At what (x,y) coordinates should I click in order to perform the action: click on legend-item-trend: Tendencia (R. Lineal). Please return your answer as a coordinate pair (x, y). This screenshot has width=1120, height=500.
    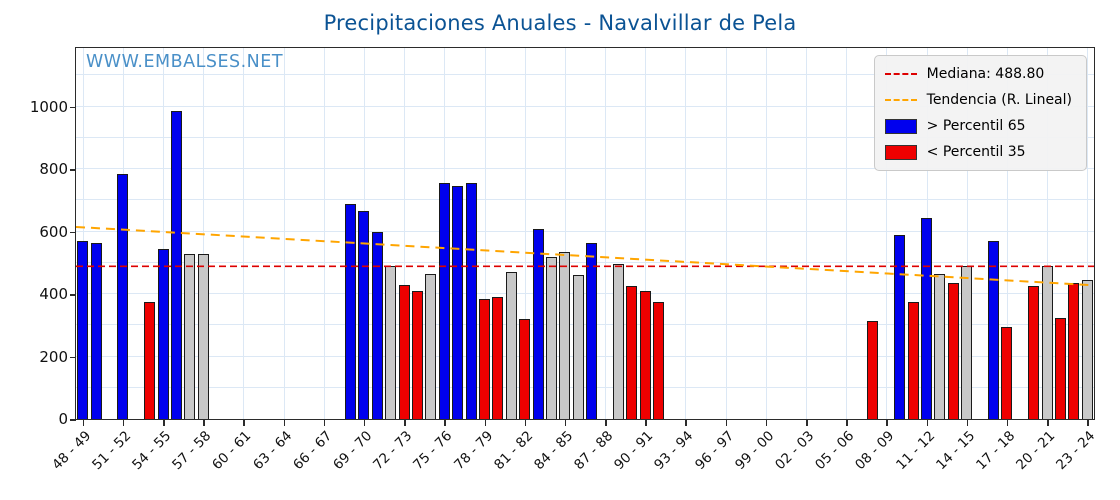
    Looking at the image, I should click on (978, 100).